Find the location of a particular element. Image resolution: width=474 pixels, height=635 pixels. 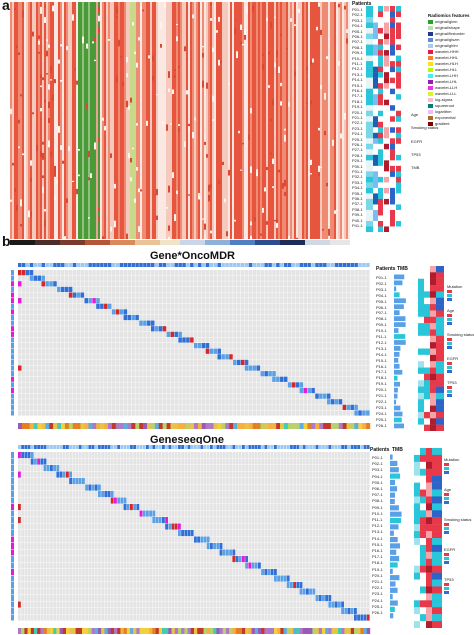

panel-a-patients-label: Patients is located at coordinates (362, 4).